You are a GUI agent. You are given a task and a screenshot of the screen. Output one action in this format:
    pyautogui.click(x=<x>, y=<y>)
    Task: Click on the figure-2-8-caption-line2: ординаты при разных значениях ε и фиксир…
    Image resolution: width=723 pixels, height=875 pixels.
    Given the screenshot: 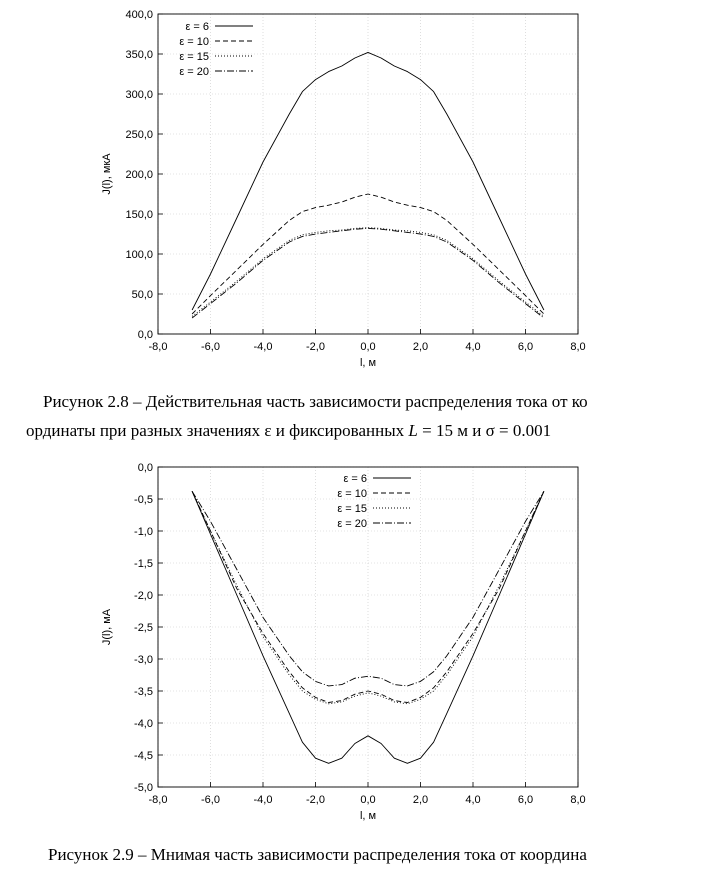 What is the action you would take?
    pyautogui.click(x=289, y=430)
    